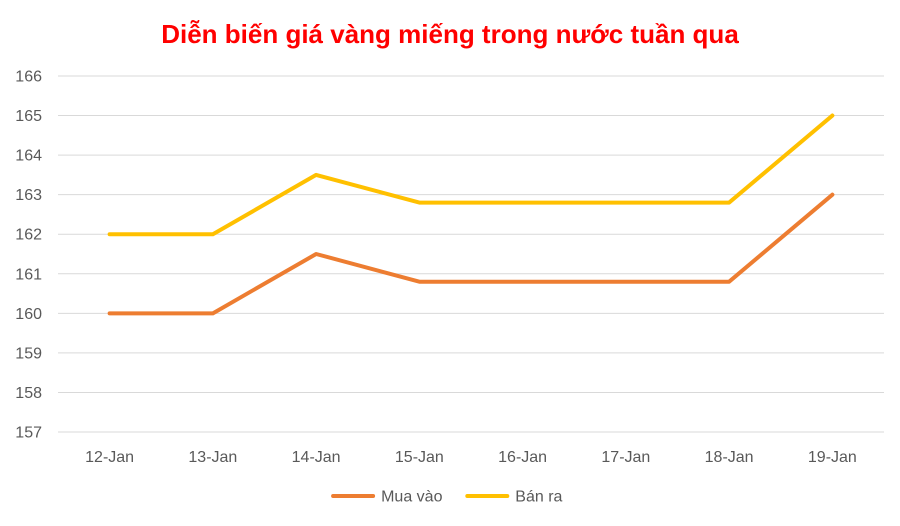 This screenshot has height=526, width=900. What do you see at coordinates (28, 156) in the screenshot?
I see `y-tick-label: 164` at bounding box center [28, 156].